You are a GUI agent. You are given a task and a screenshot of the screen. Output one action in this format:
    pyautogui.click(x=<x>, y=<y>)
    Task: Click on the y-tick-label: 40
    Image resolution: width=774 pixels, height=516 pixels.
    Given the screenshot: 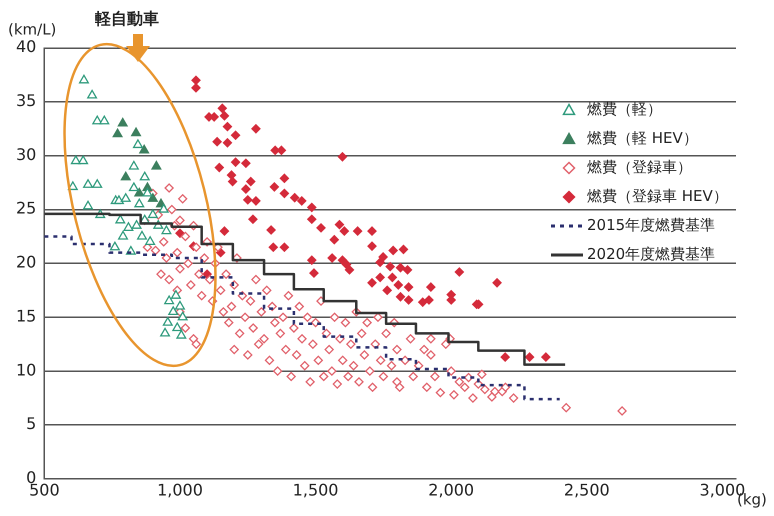 What is the action you would take?
    pyautogui.click(x=26, y=46)
    